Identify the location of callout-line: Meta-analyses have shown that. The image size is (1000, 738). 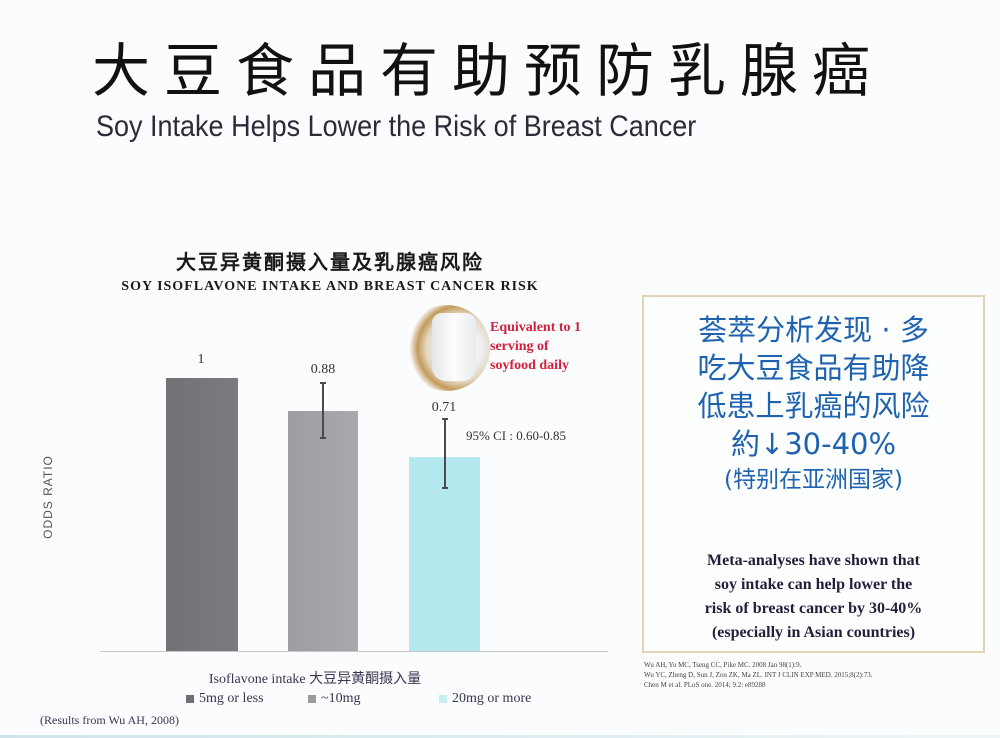
(813, 560).